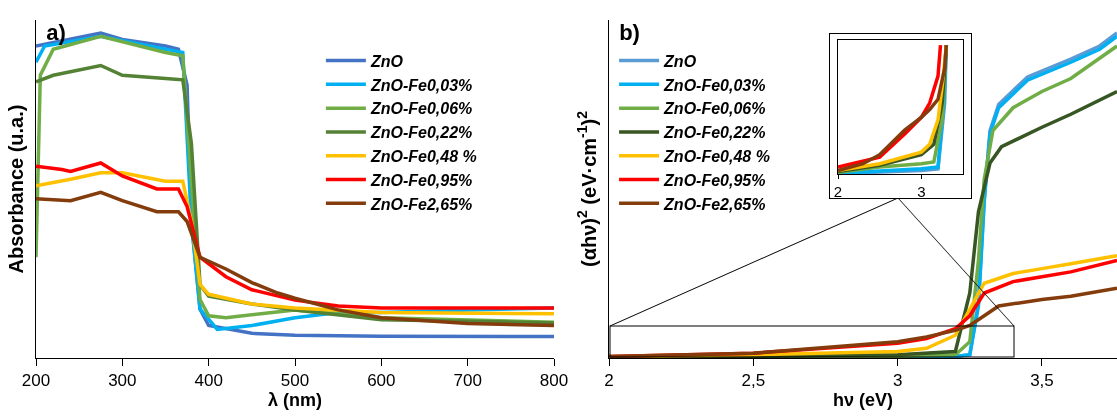 The height and width of the screenshot is (417, 1117). What do you see at coordinates (467, 381) in the screenshot?
I see `x-tick-label: 700` at bounding box center [467, 381].